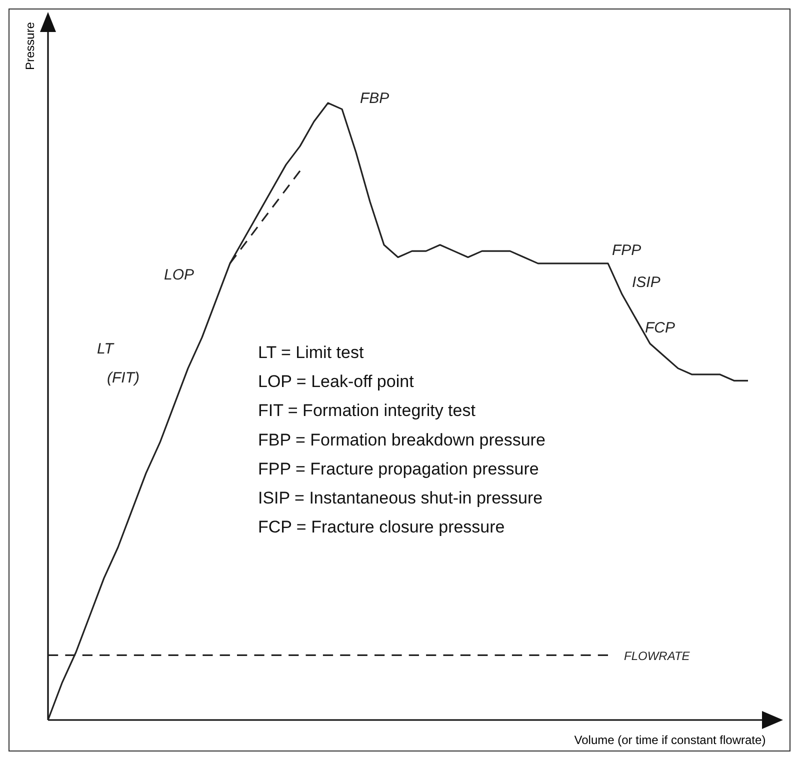  Describe the element at coordinates (670, 740) in the screenshot. I see `x-axis-title: Volume (or time if constant flowrate)` at that location.